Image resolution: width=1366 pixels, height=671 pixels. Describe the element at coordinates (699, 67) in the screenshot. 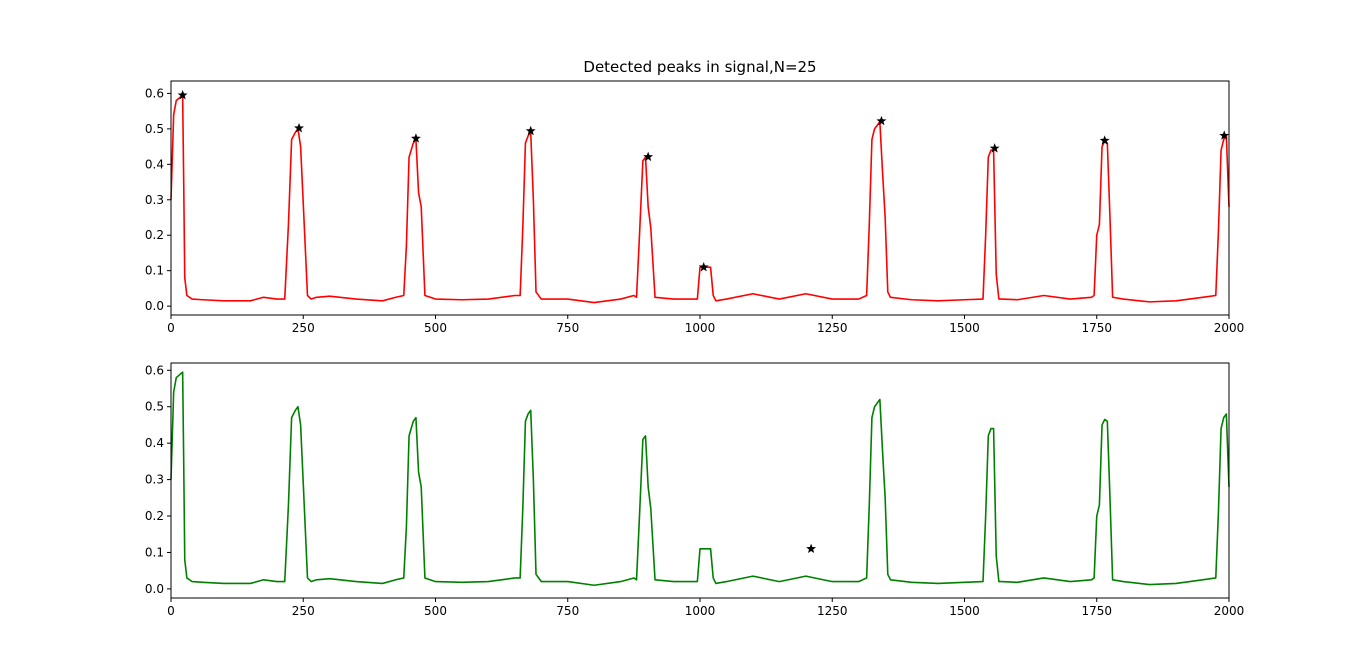

I see `chart-title: Detected peaks in signal,N=25` at that location.